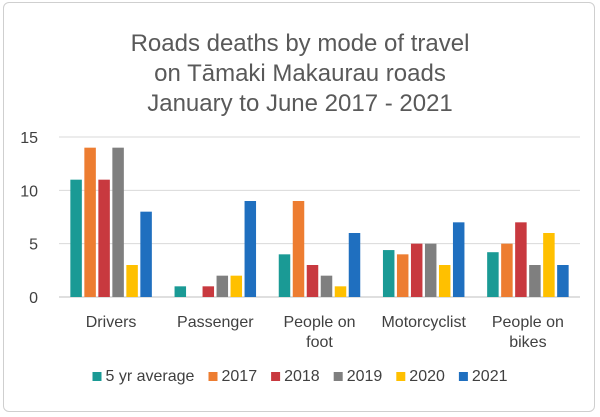  Describe the element at coordinates (423, 322) in the screenshot. I see `category-label: Motorcyclist` at that location.